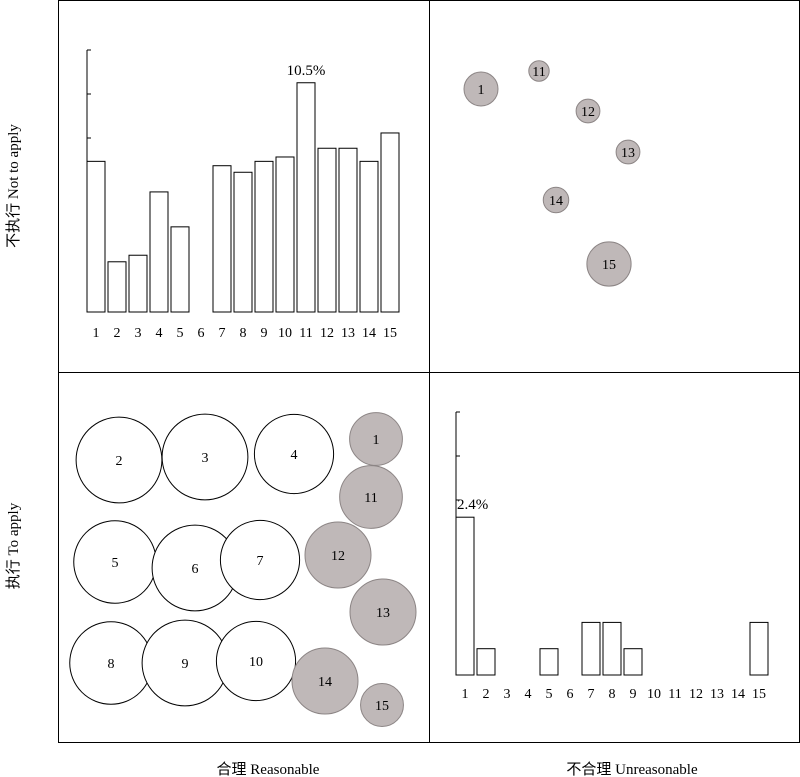 The image size is (800, 777). What do you see at coordinates (195, 569) in the screenshot?
I see `bubble-label-white-6: 6` at bounding box center [195, 569].